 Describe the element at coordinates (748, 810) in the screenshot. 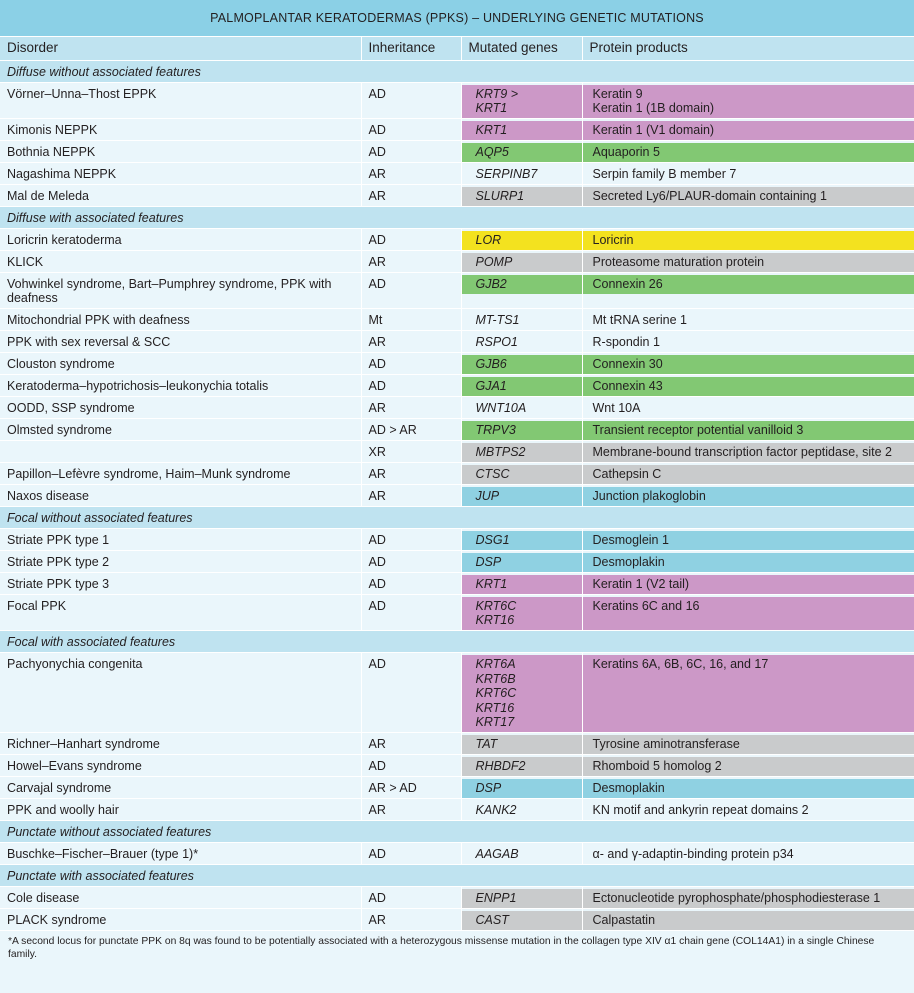

I see `protein-products-cell: KN motif and ankyrin repeat domains 2` at that location.